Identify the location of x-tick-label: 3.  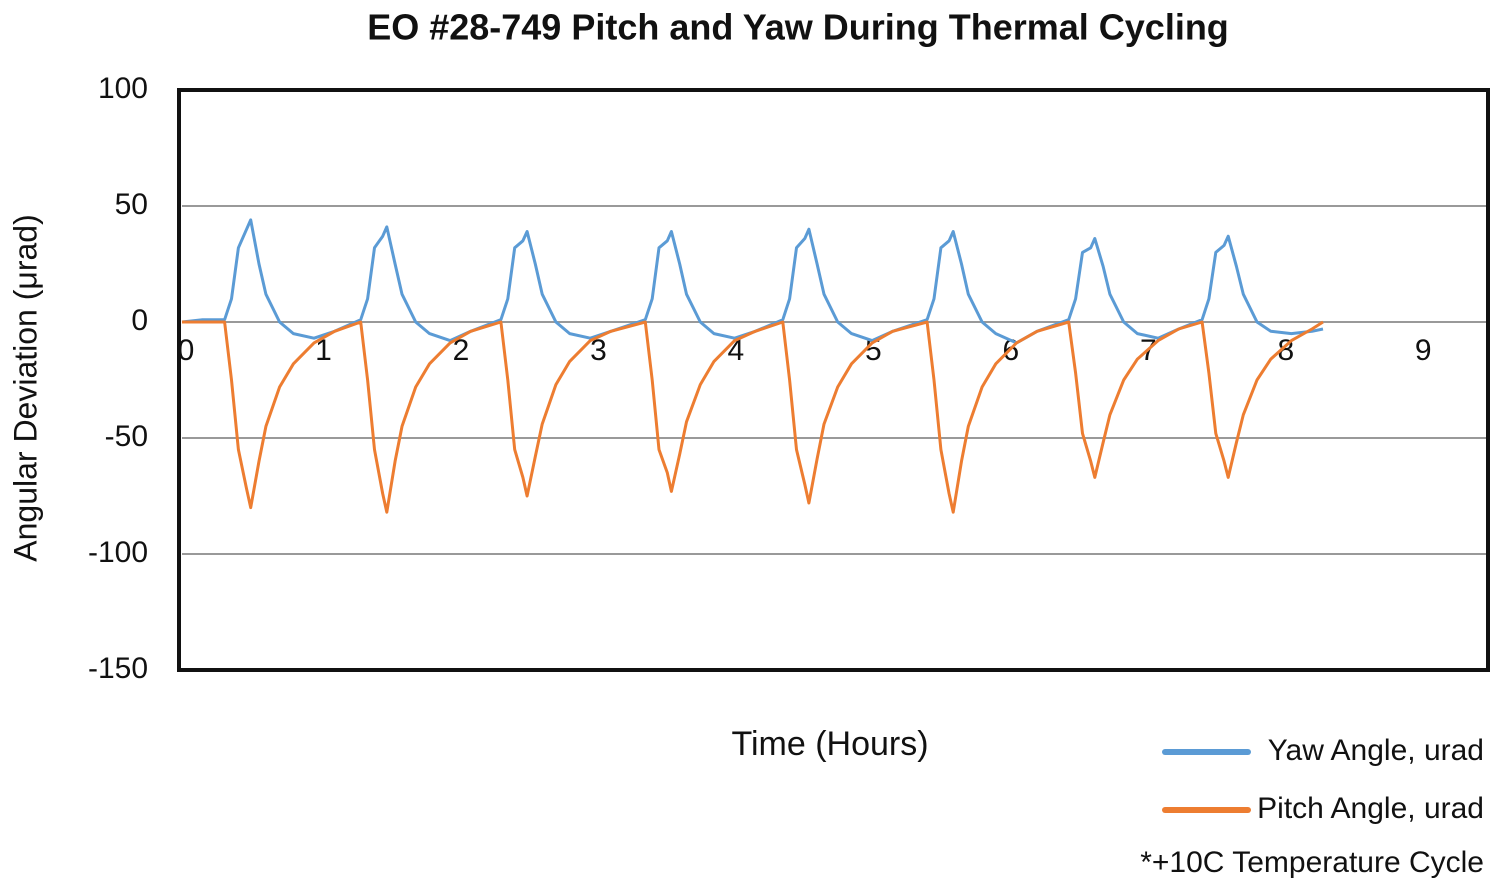
(598, 350).